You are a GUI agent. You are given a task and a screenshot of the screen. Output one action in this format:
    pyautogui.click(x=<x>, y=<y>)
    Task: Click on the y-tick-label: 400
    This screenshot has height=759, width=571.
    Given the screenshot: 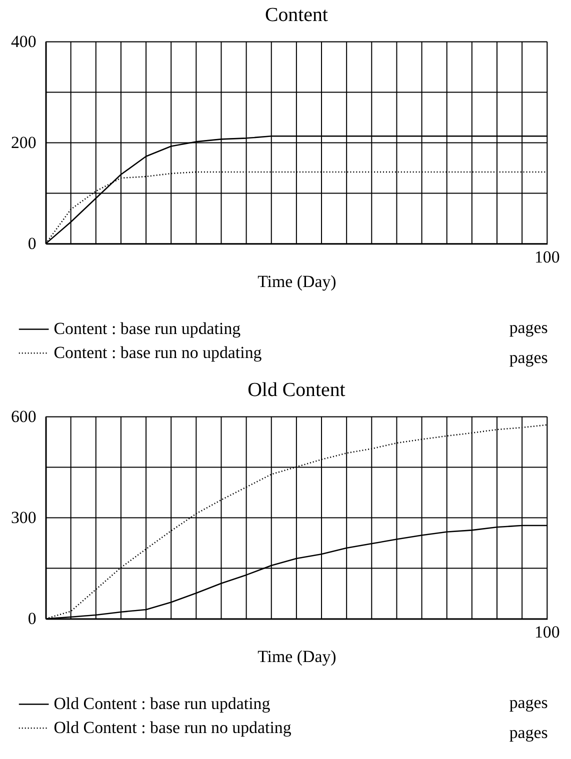 What is the action you would take?
    pyautogui.click(x=23, y=42)
    